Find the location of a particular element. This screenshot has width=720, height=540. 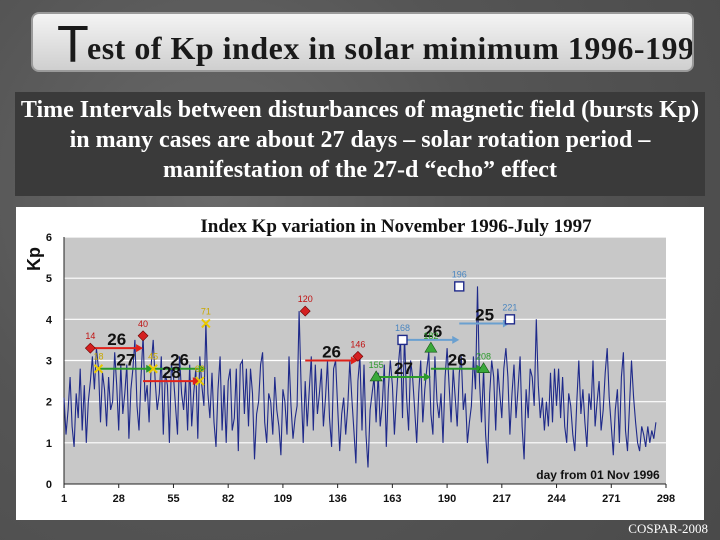

y-tick-label: 3 is located at coordinates (49, 362).